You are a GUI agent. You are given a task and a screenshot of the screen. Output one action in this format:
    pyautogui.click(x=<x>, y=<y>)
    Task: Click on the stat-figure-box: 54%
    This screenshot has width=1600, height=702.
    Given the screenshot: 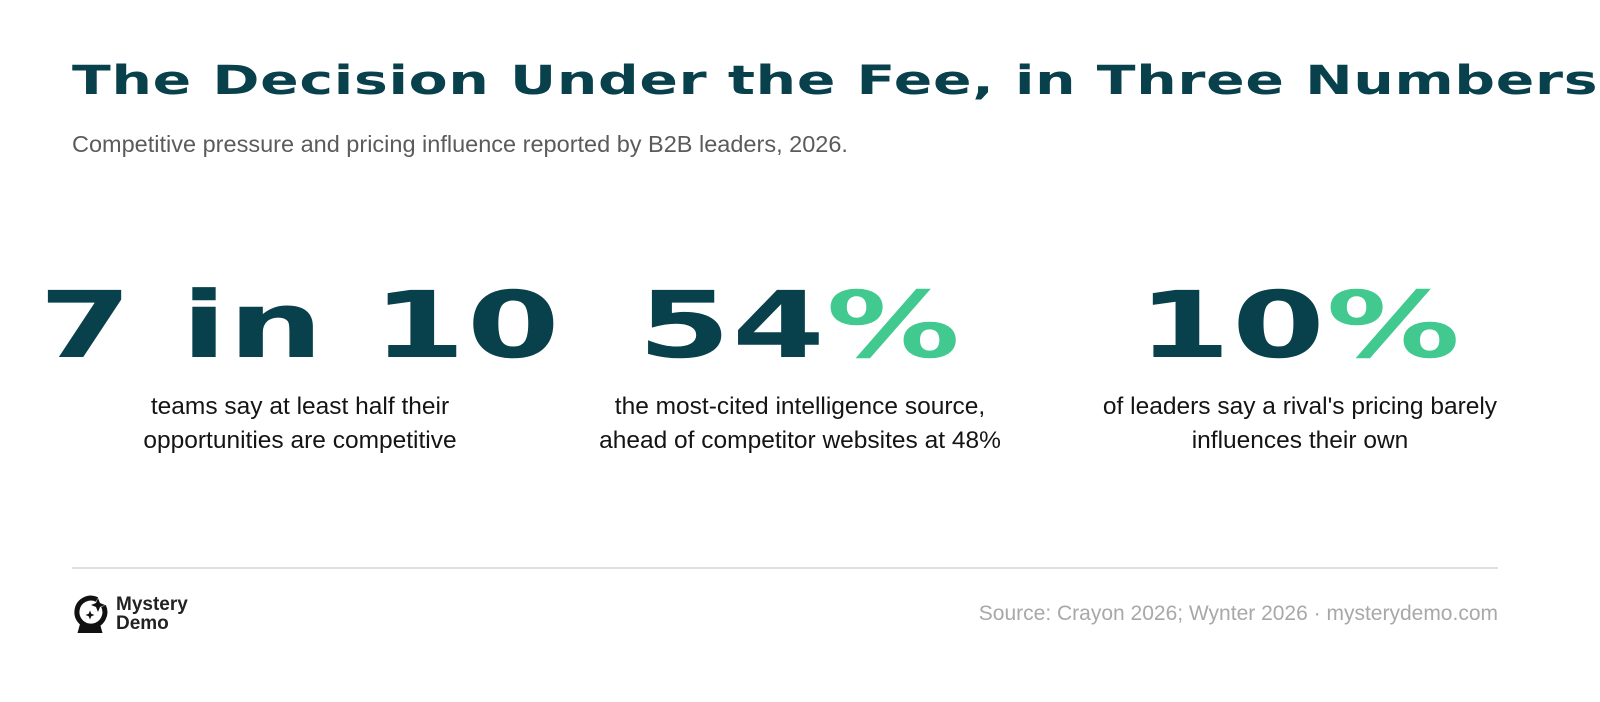 What is the action you would take?
    pyautogui.click(x=800, y=322)
    